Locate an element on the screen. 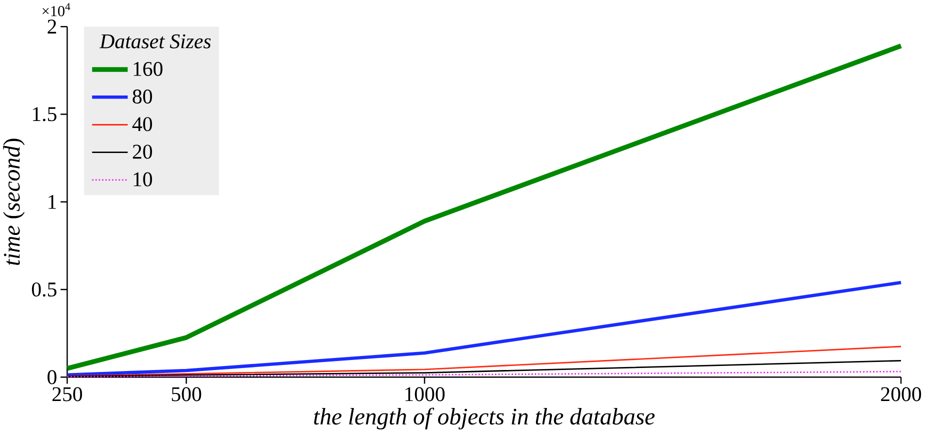 The width and height of the screenshot is (925, 433). y-tick-label: 1 is located at coordinates (52, 202).